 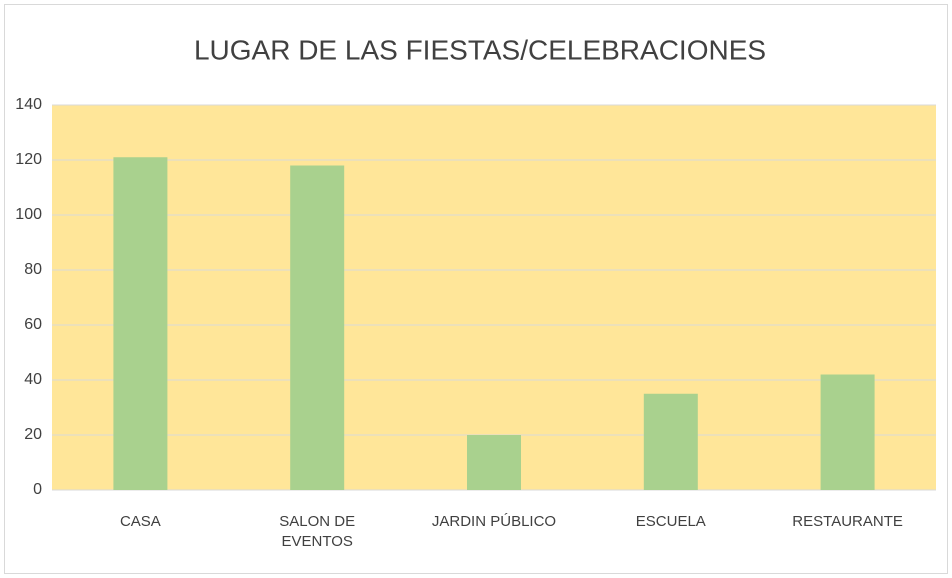 What do you see at coordinates (317, 531) in the screenshot?
I see `x-tick-label: SALON DE EVENTOS` at bounding box center [317, 531].